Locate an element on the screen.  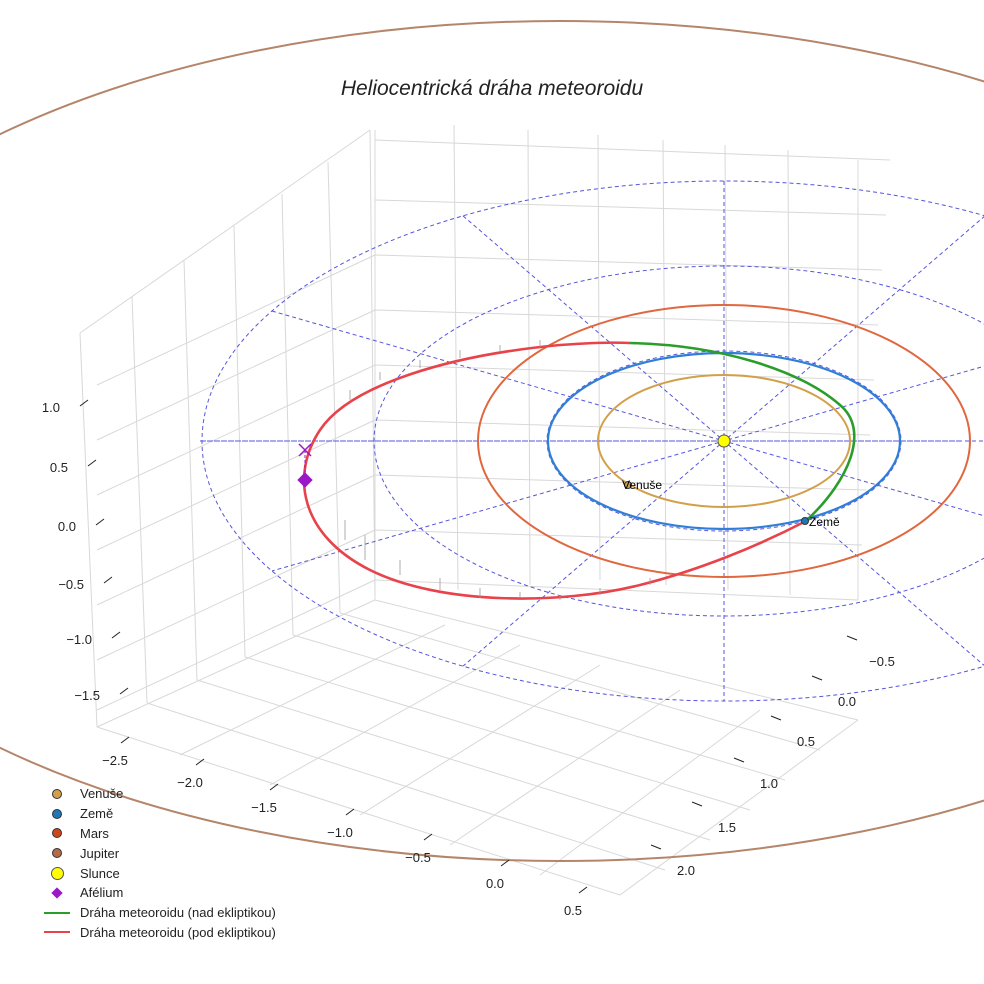
earth-marker is located at coordinates (805, 521).